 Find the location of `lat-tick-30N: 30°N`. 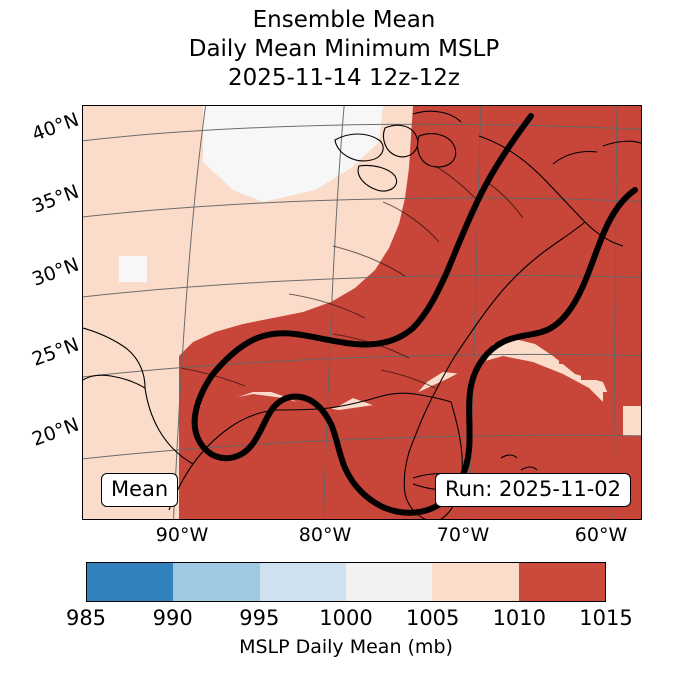

lat-tick-30N: 30°N is located at coordinates (55, 272).